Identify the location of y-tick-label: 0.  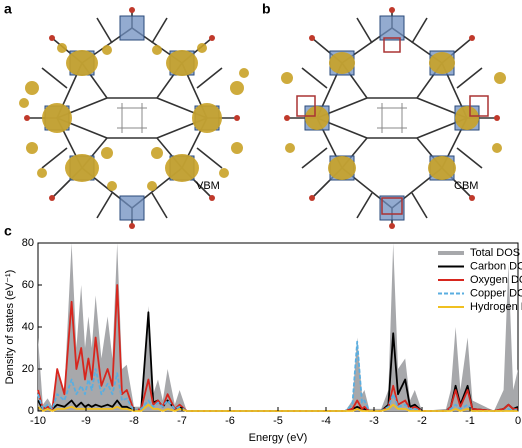
(31, 411).